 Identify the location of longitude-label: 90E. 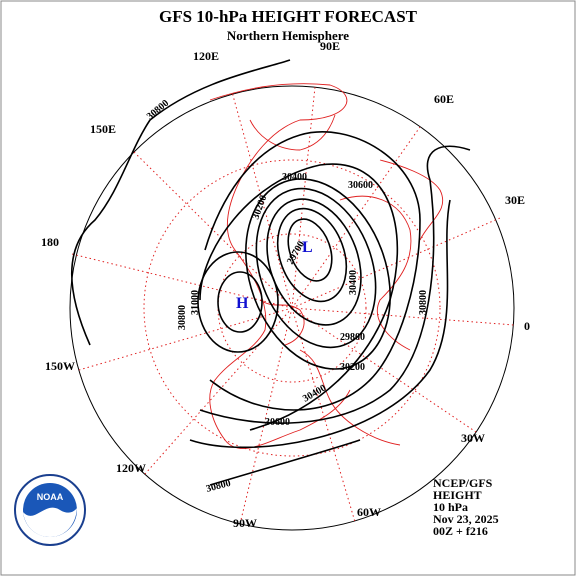
(330, 46).